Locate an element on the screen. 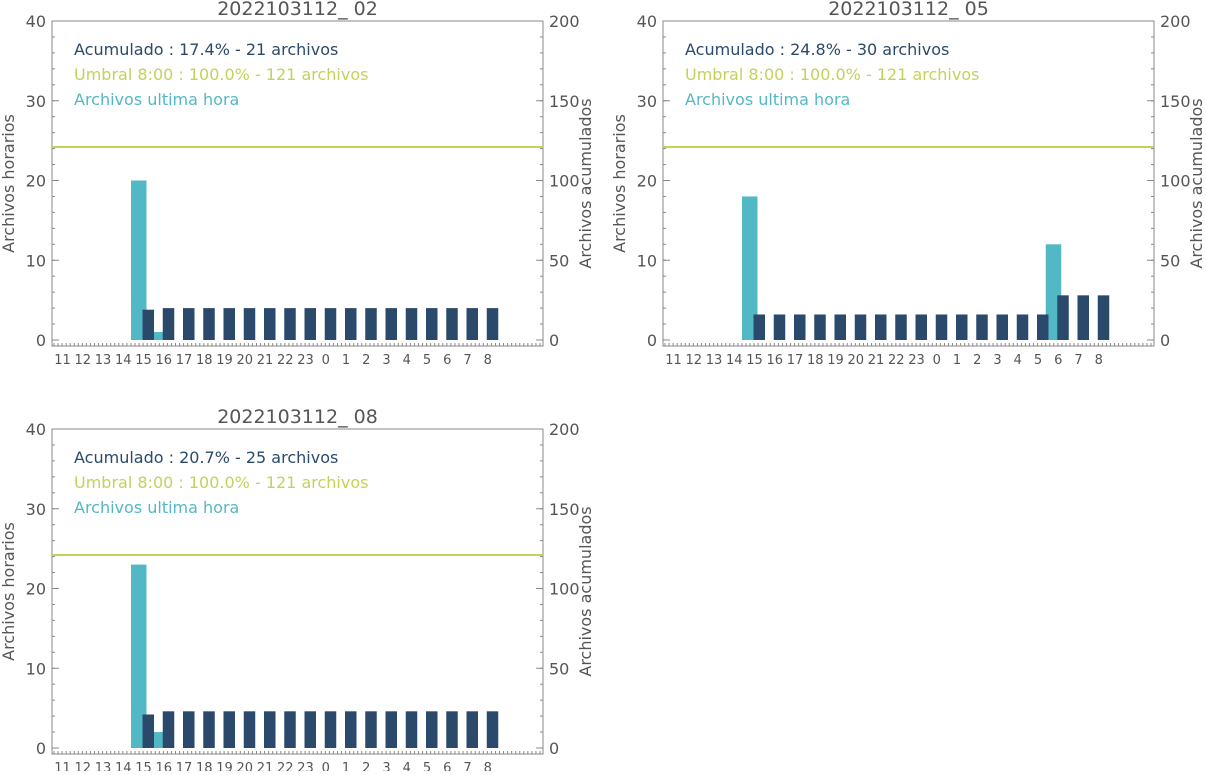 Image resolution: width=1206 pixels, height=775 pixels. chart-title: 2022103112_ 05 is located at coordinates (908, 10).